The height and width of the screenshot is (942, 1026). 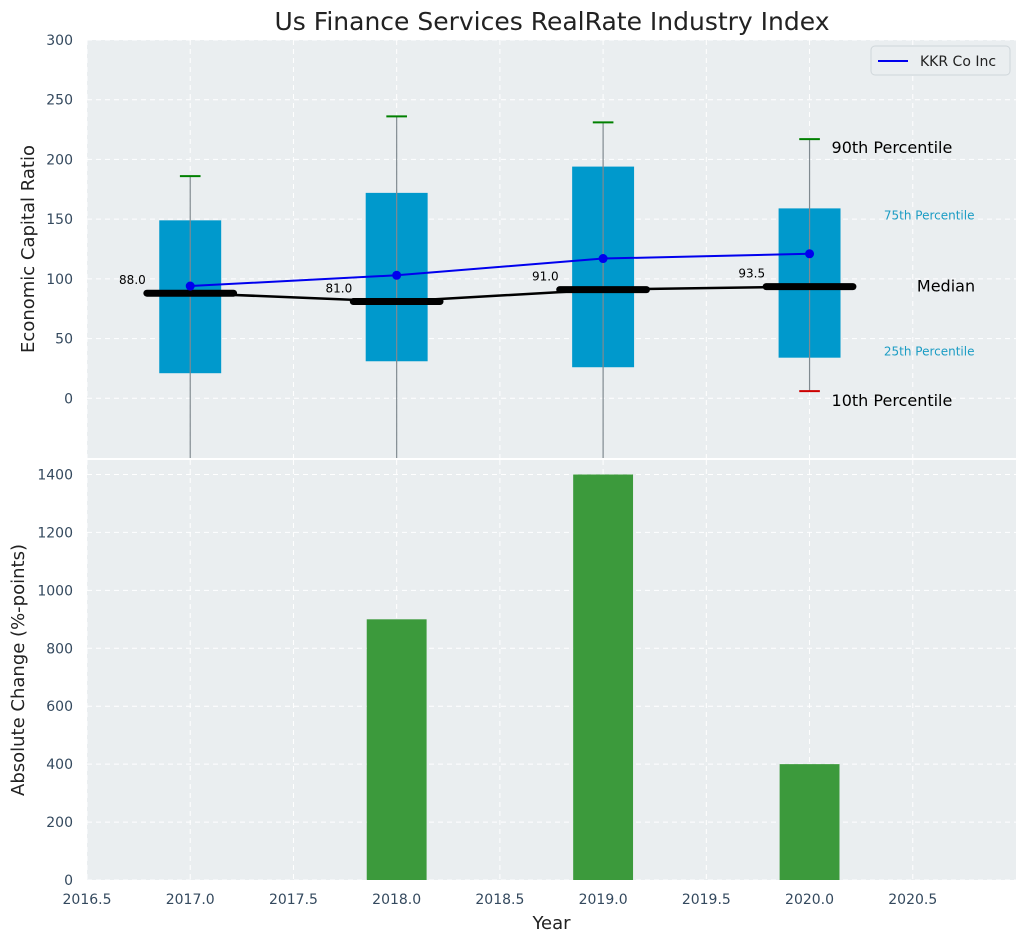 What do you see at coordinates (396, 900) in the screenshot?
I see `x-tick-label: 2018.0` at bounding box center [396, 900].